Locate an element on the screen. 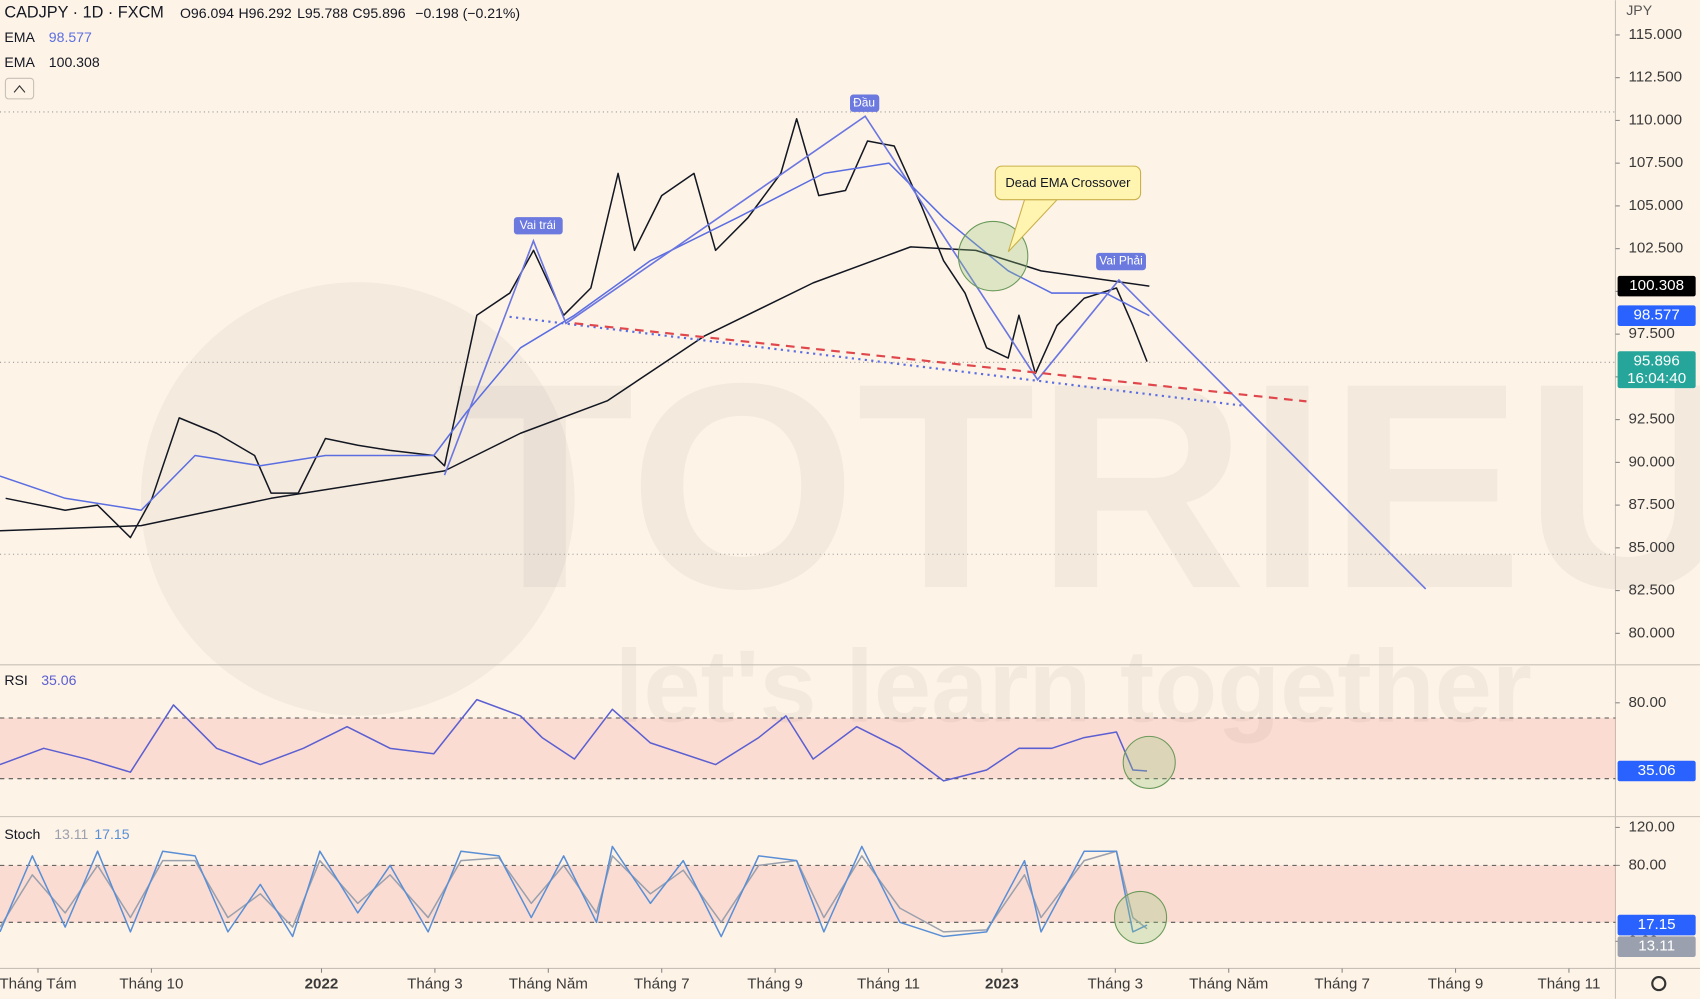  x-tick-label: Tháng 10 is located at coordinates (151, 984).